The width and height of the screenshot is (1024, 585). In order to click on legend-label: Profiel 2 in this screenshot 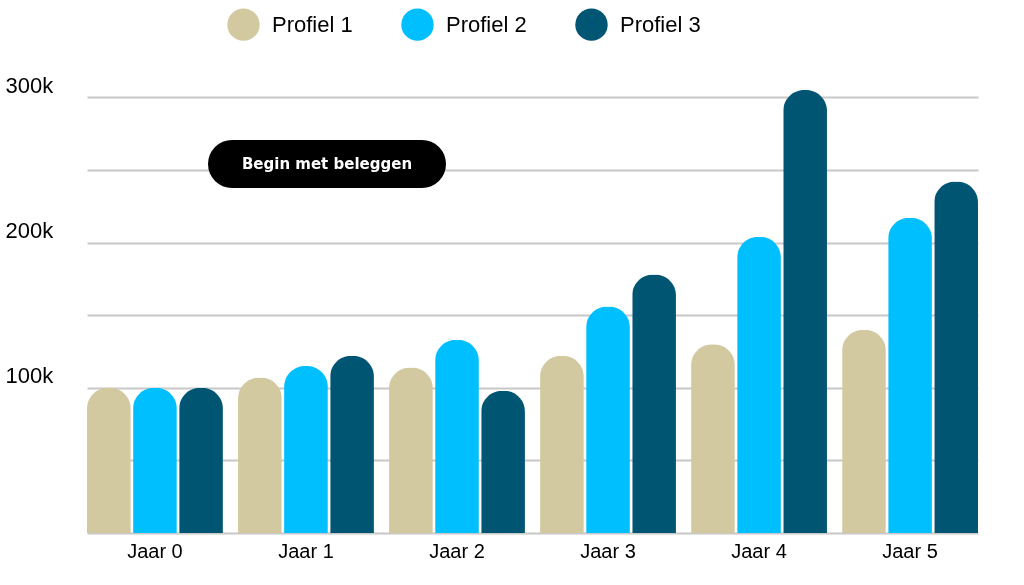, I will do `click(486, 24)`.